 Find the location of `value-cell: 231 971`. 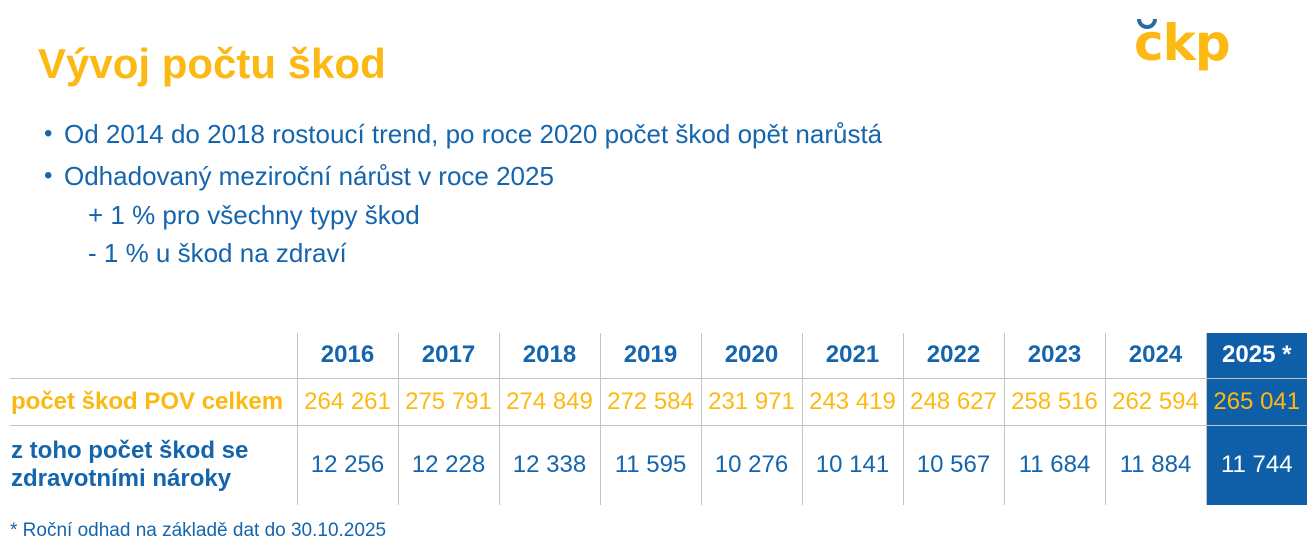

value-cell: 231 971 is located at coordinates (751, 402).